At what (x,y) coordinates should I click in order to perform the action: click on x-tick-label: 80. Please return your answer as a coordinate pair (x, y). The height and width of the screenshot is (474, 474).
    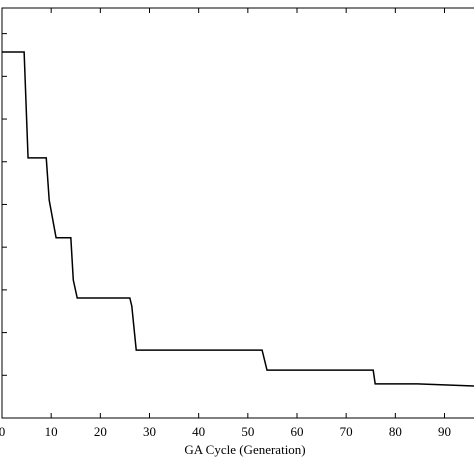
    Looking at the image, I should click on (395, 431).